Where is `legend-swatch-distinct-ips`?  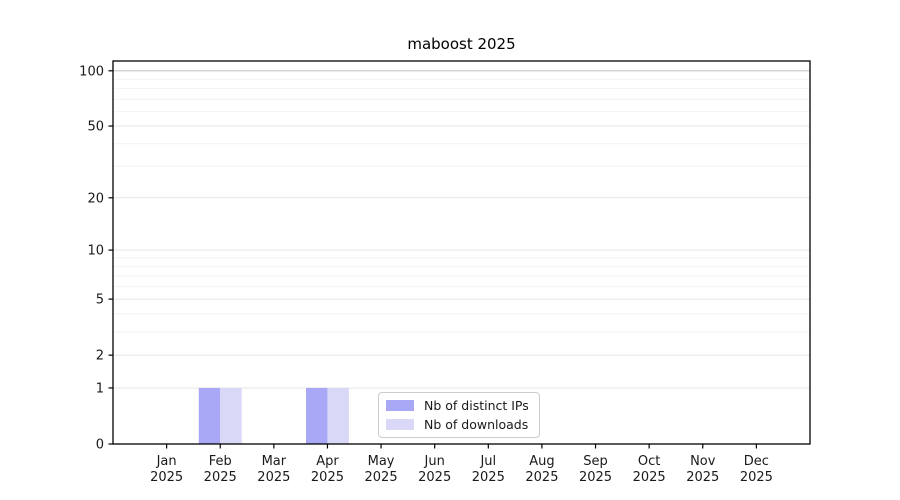
legend-swatch-distinct-ips is located at coordinates (400, 405).